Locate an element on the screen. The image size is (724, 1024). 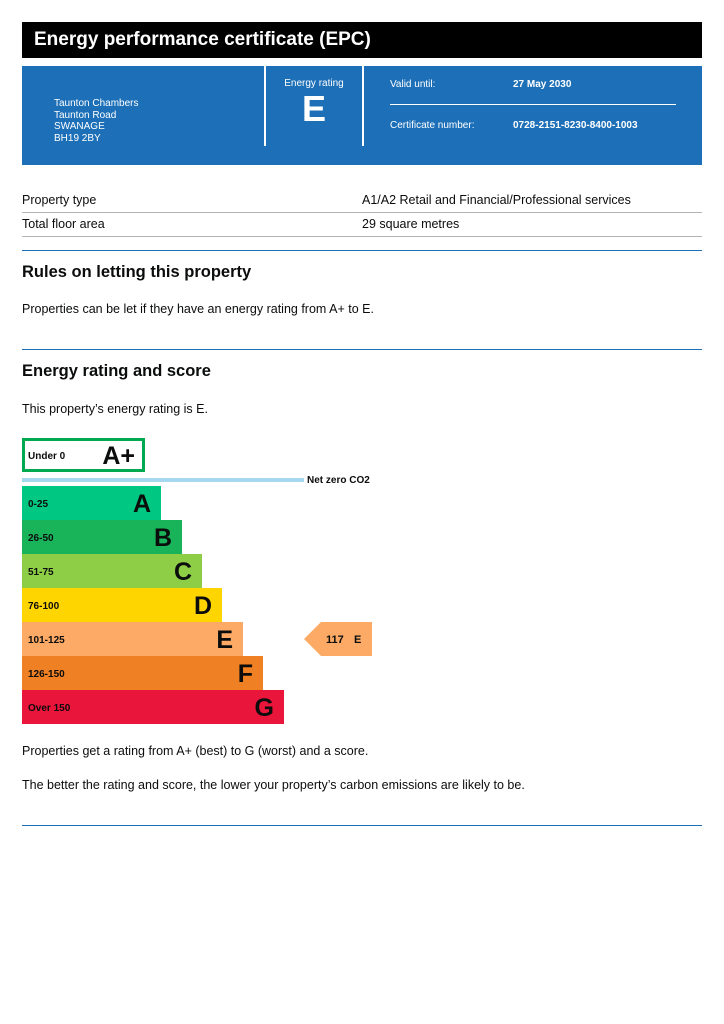
page-title: Energy performance certificate (EPC) is located at coordinates (362, 40).